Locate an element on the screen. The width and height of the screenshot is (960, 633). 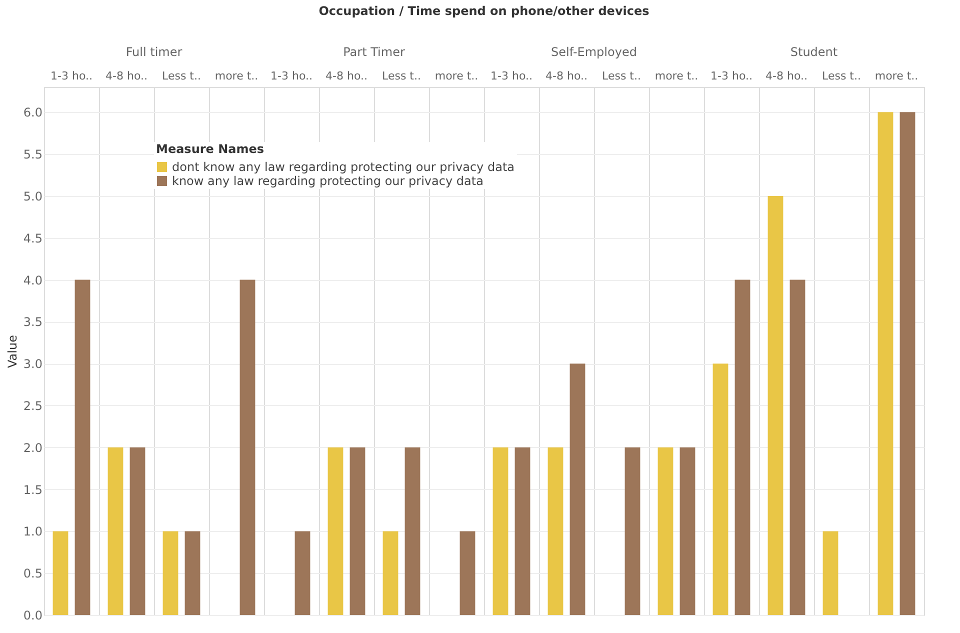
legend-title: Measure Names is located at coordinates (210, 149).